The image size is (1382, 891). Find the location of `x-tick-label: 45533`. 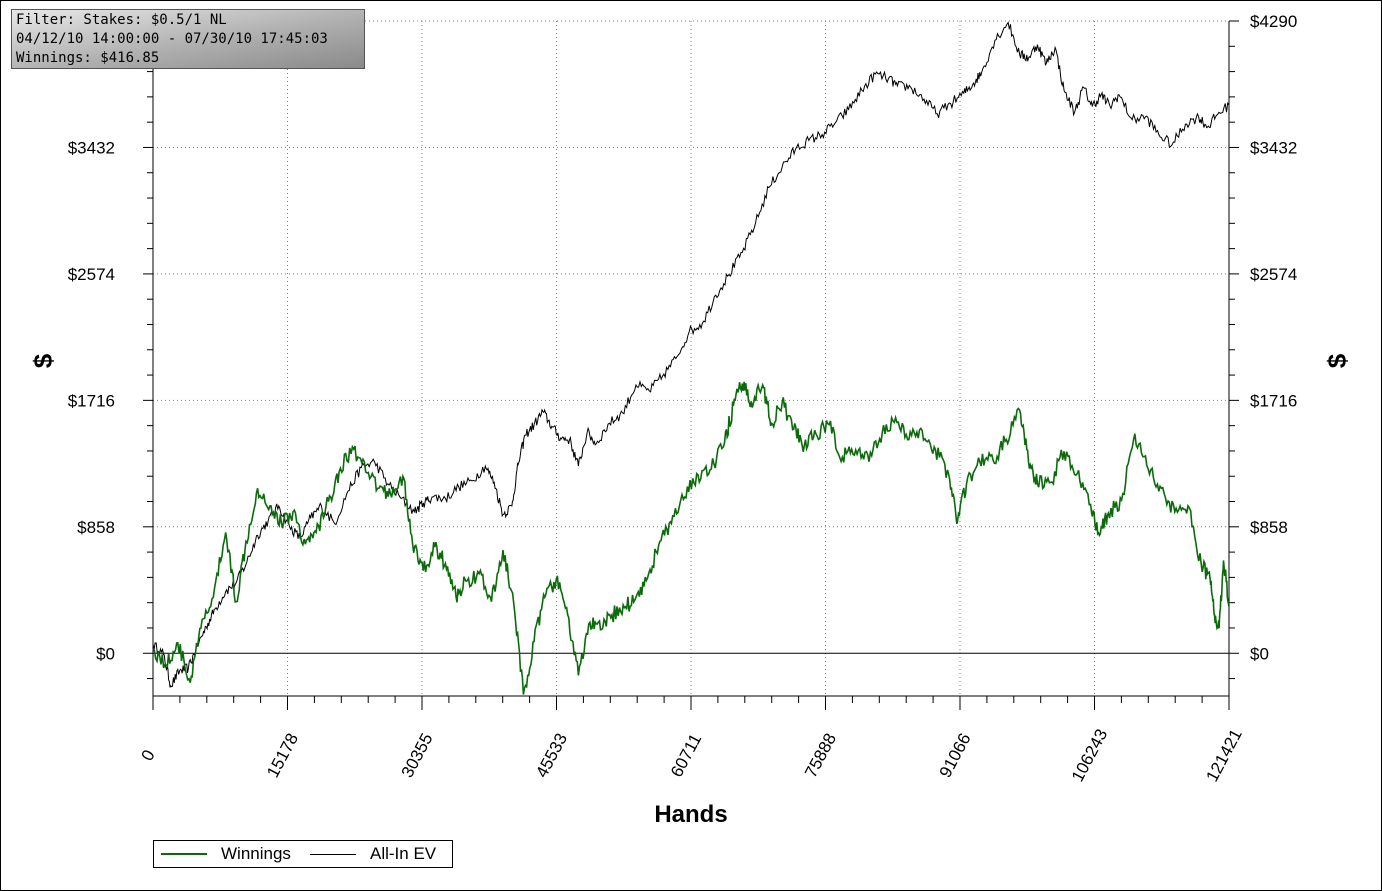

x-tick-label: 45533 is located at coordinates (551, 755).